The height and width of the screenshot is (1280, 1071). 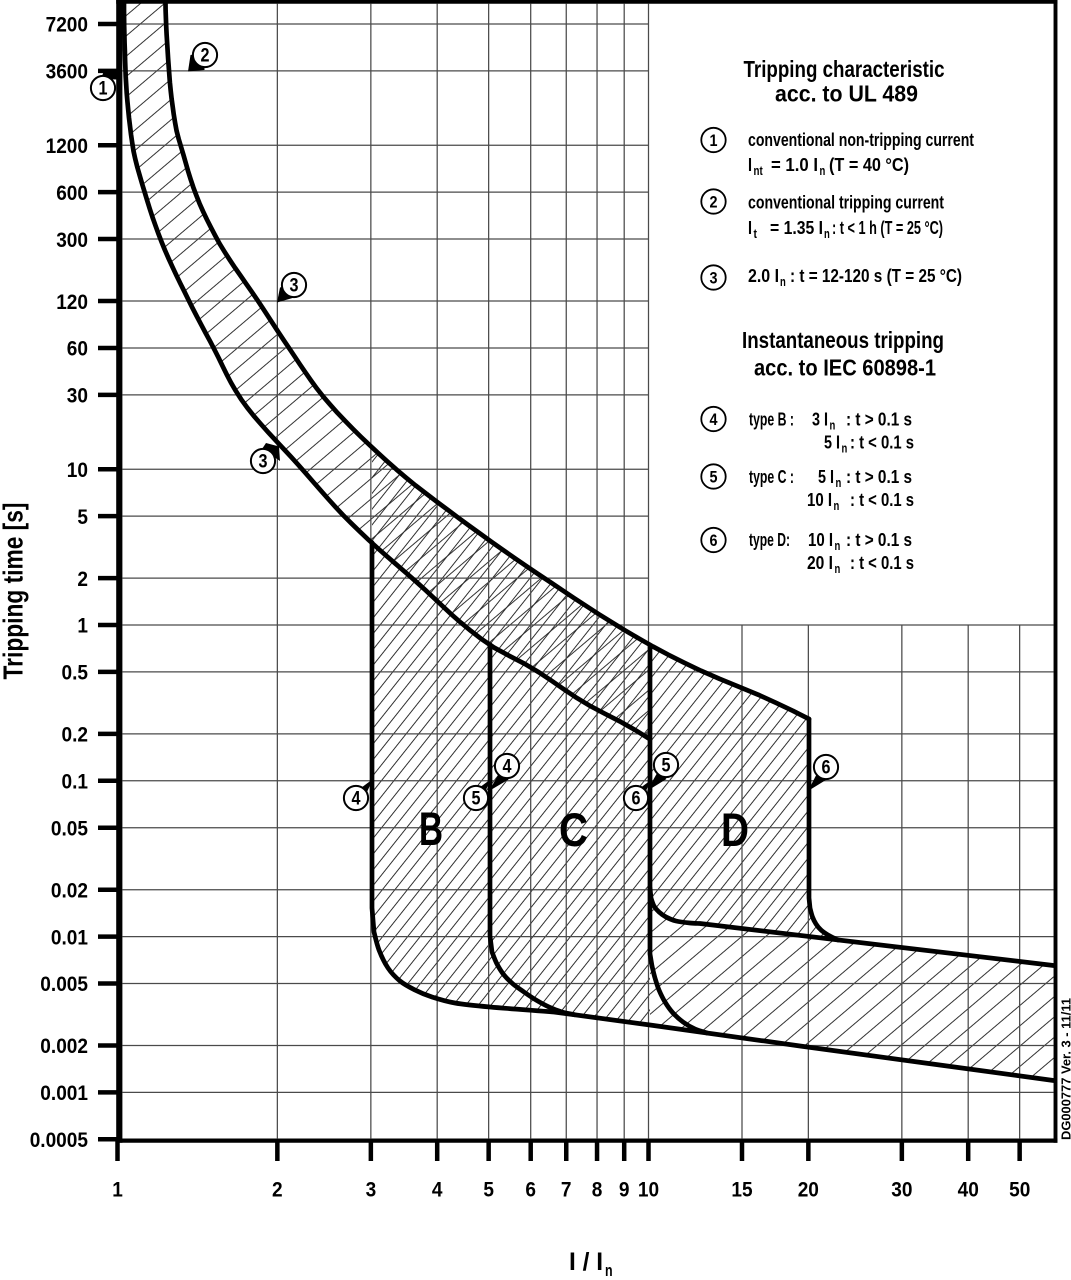 I want to click on svg-text: acc. to IEC 60898-1, so click(x=845, y=368).